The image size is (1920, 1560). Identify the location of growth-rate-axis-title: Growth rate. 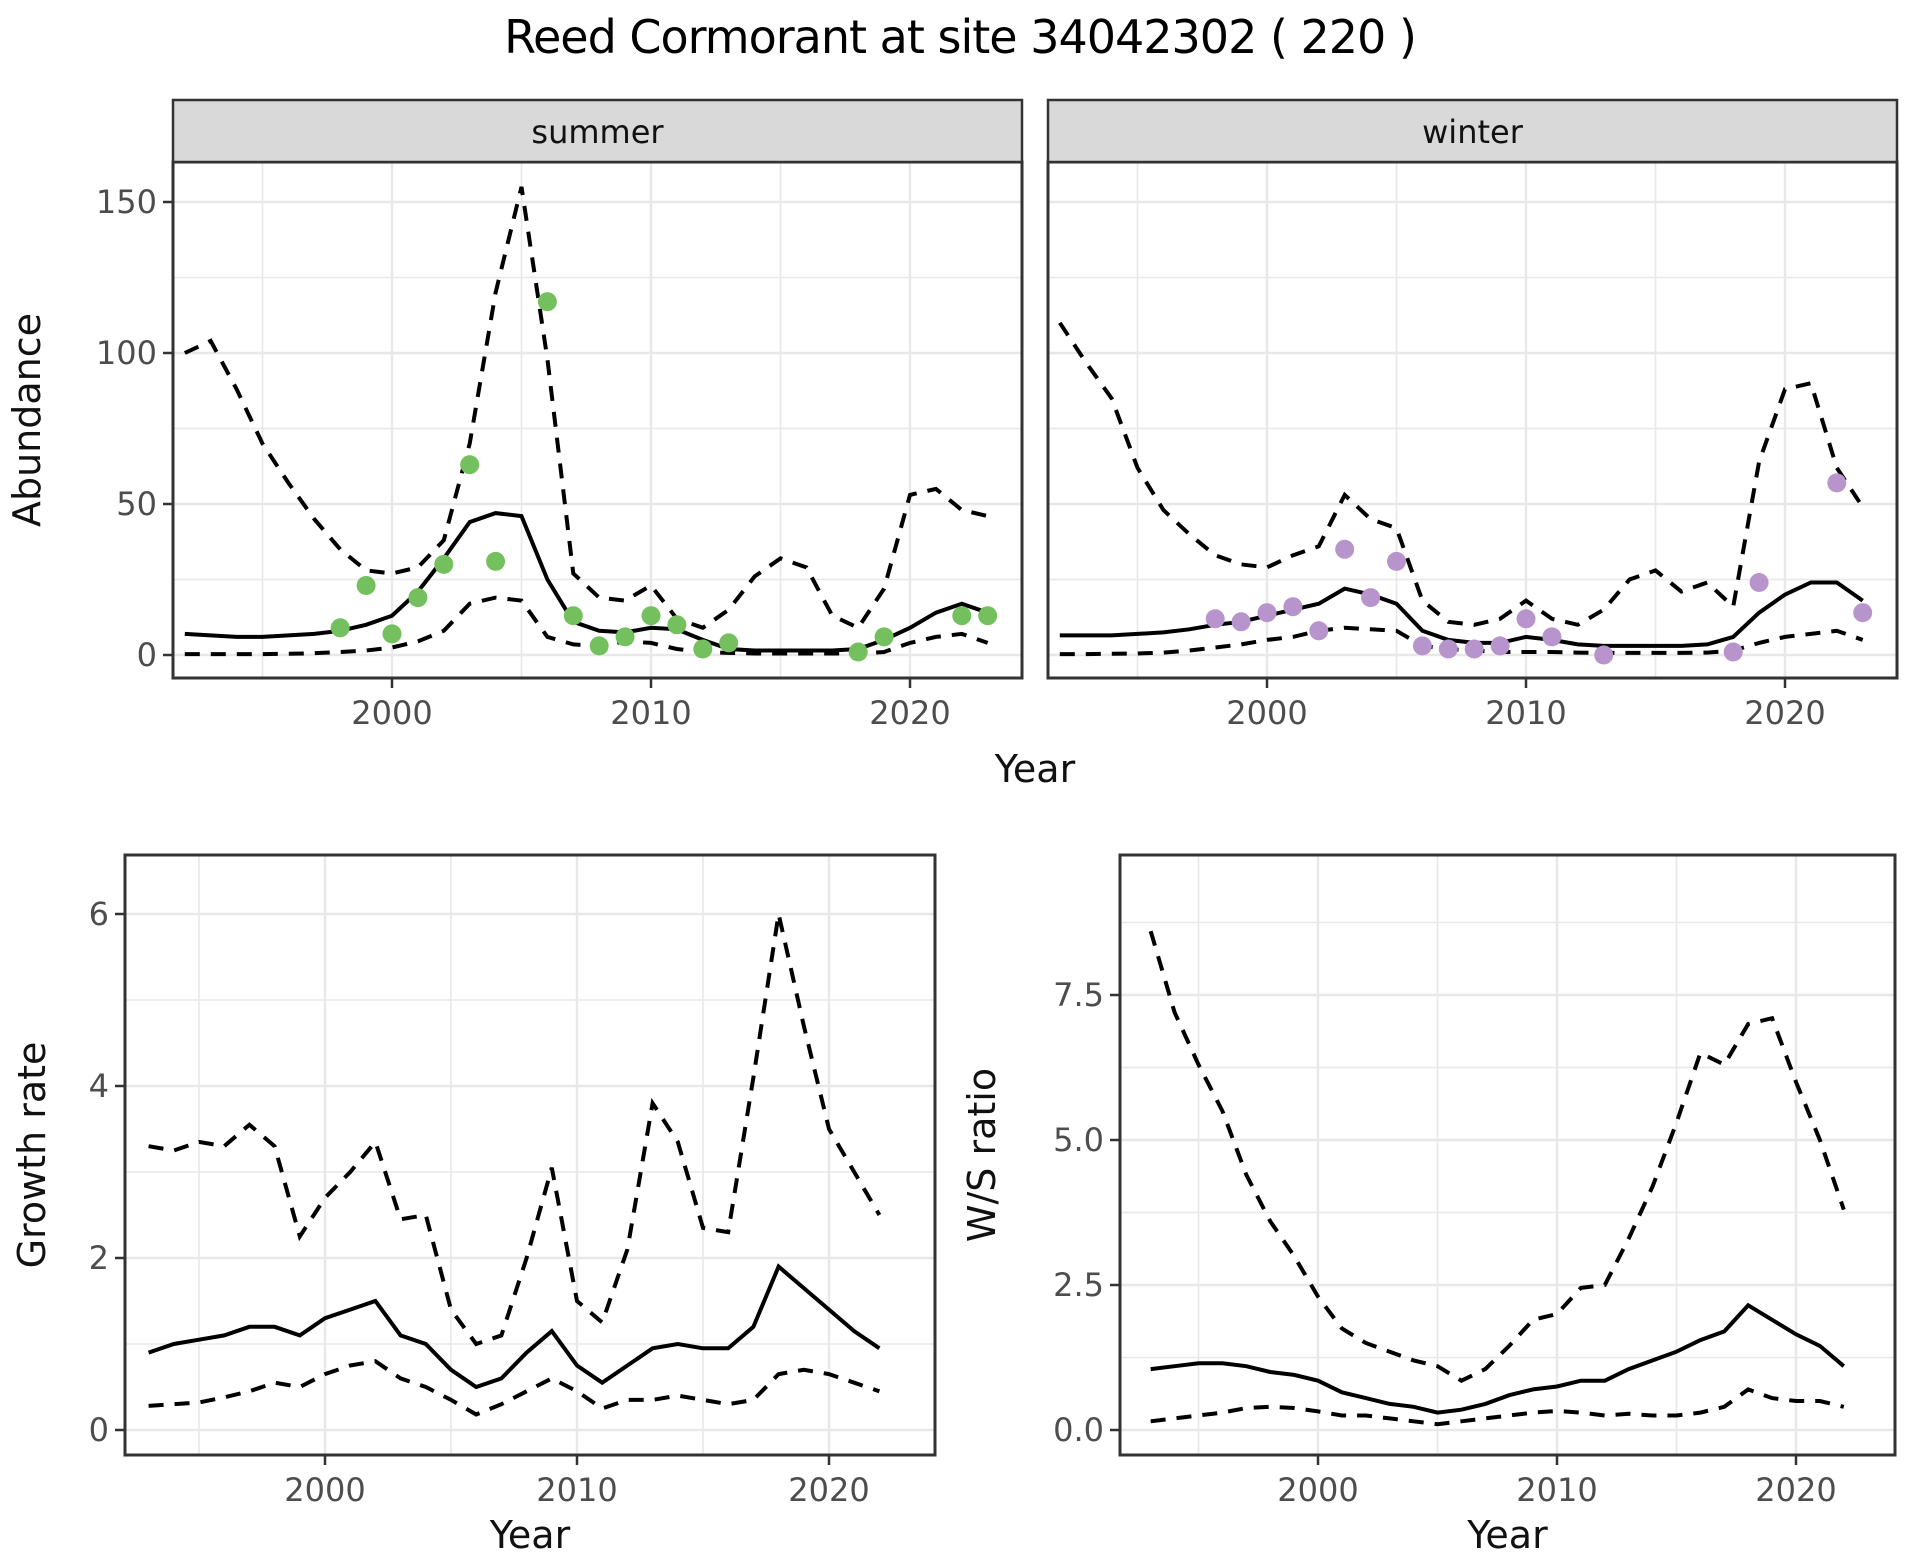
(32, 1155).